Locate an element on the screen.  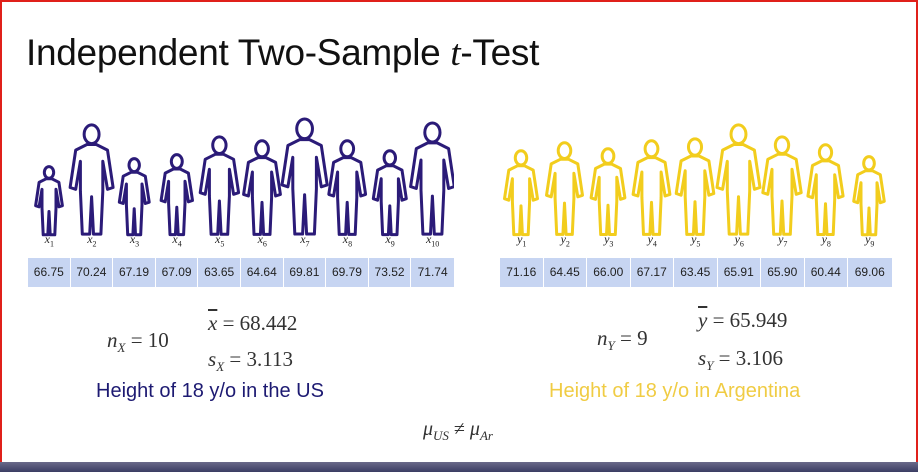
ar-sample-label: y6 is located at coordinates (739, 240).